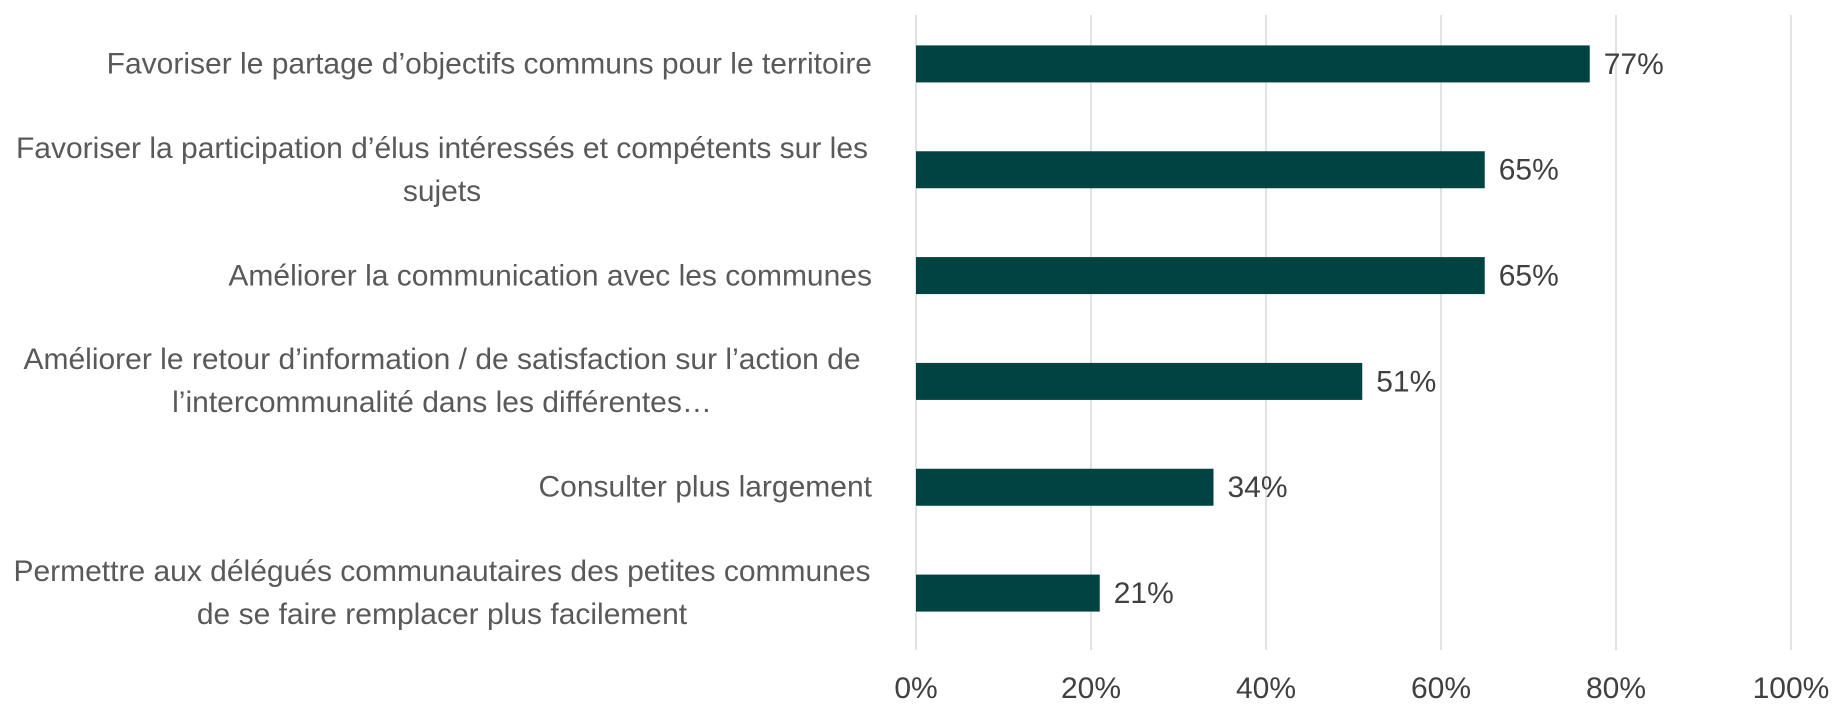 Image resolution: width=1838 pixels, height=711 pixels. Describe the element at coordinates (1144, 593) in the screenshot. I see `data-label: 21%` at that location.